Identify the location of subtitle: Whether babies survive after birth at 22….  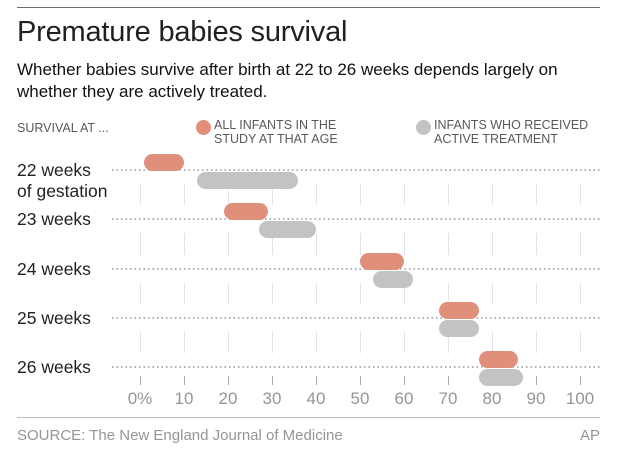
(287, 80).